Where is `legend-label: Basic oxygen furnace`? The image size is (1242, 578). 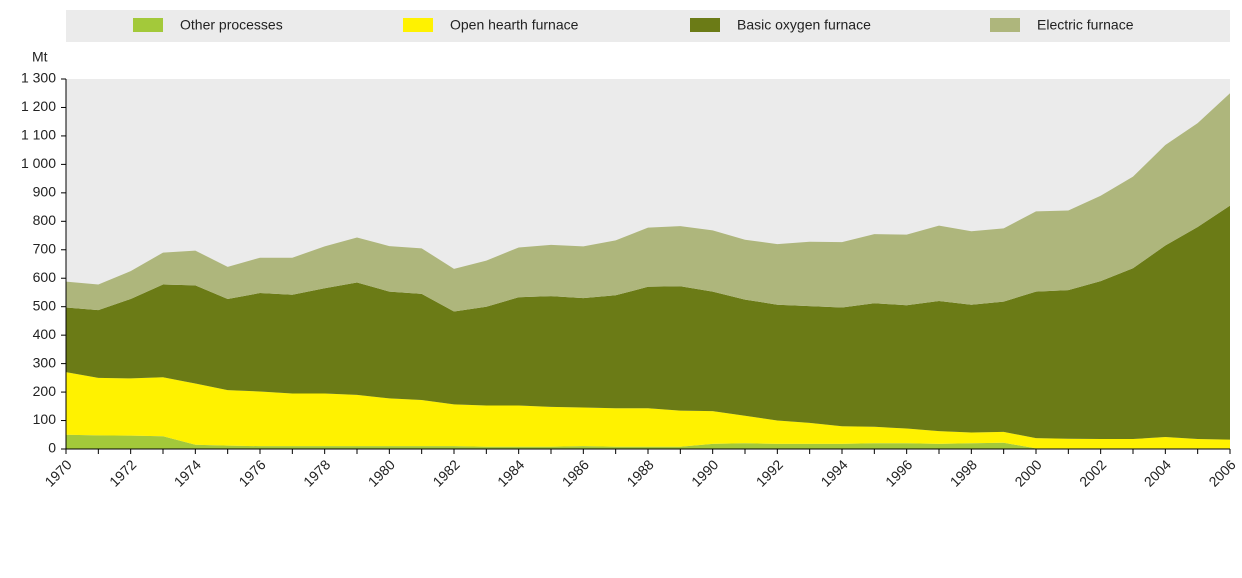
legend-label: Basic oxygen furnace is located at coordinates (804, 25).